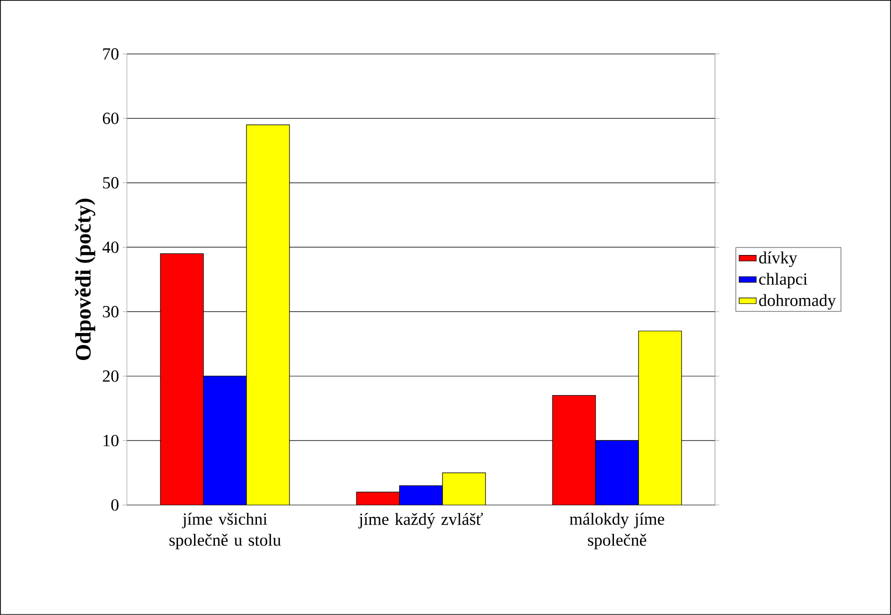  I want to click on y-tick-label: 20, so click(110, 376).